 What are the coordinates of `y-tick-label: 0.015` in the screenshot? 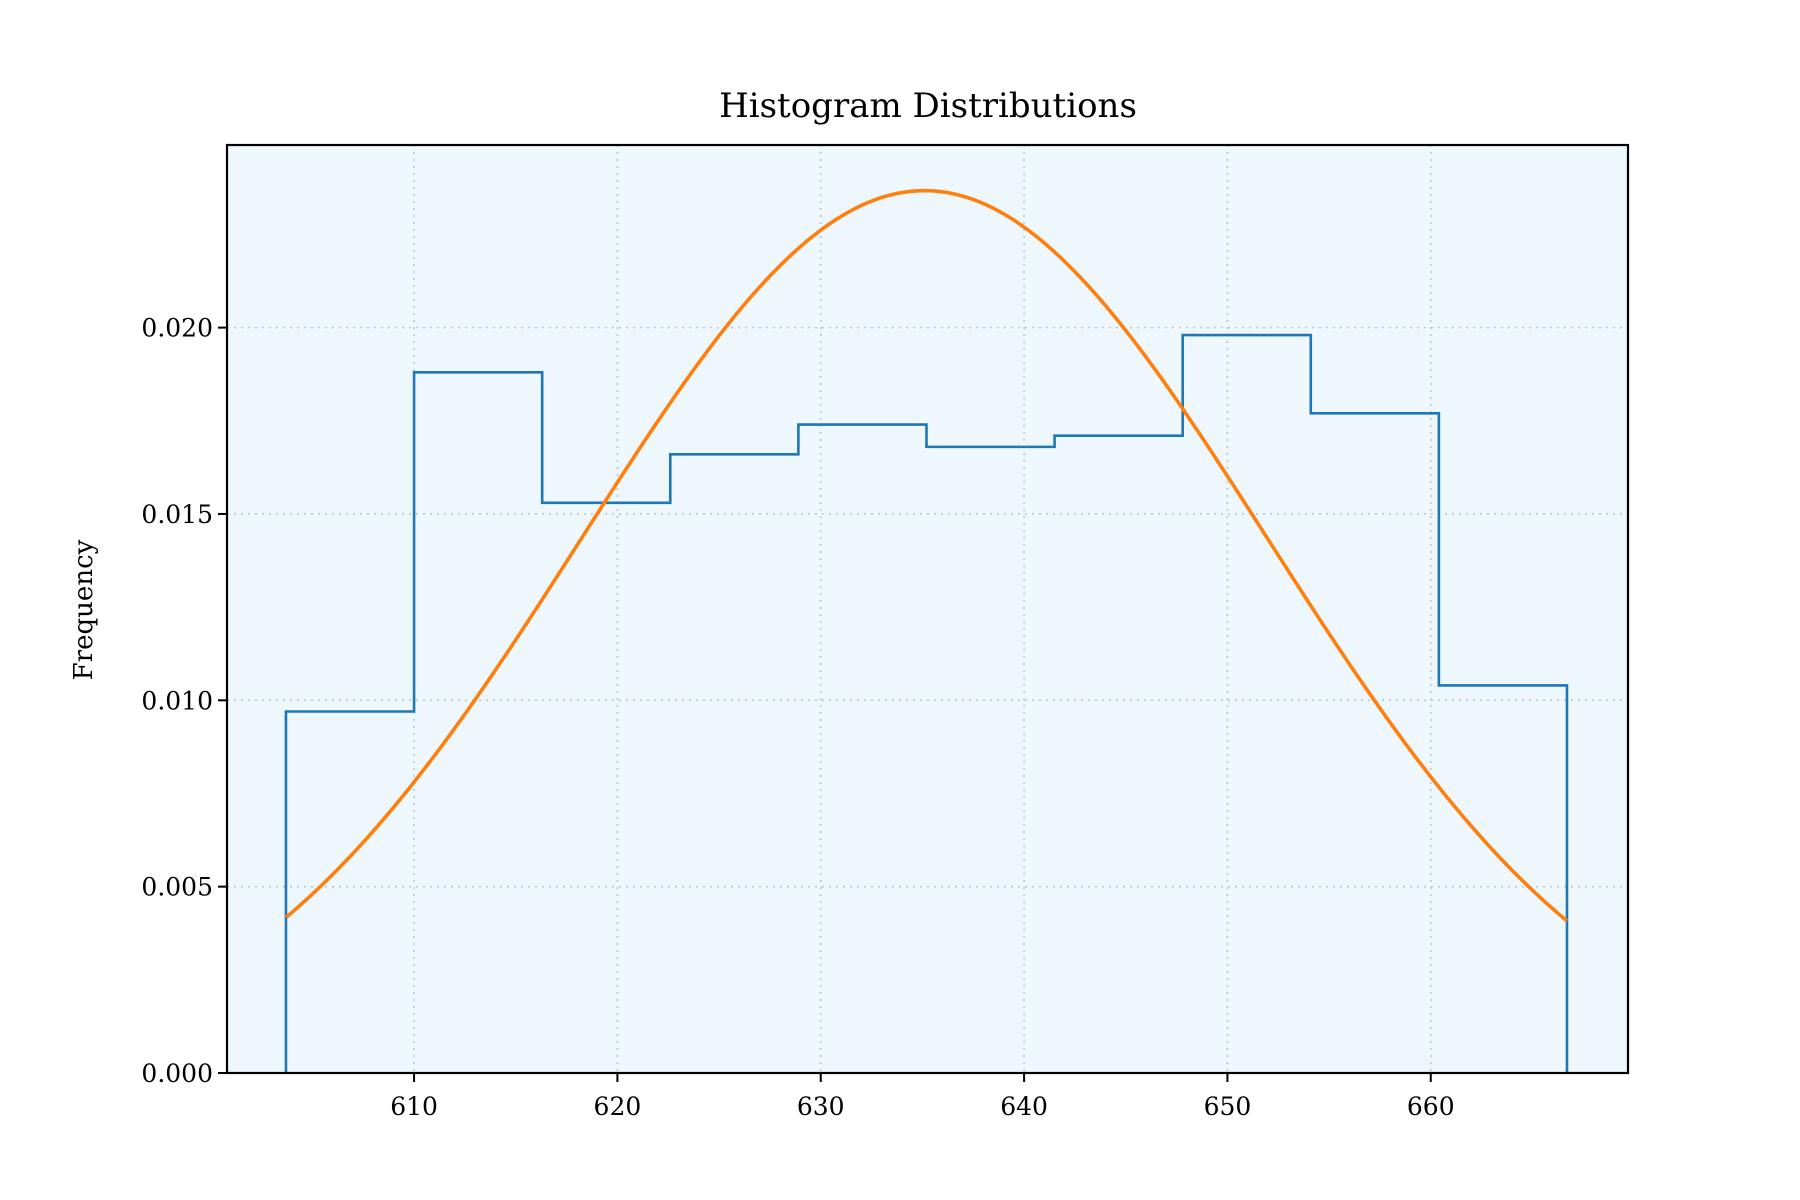 It's located at (177, 514).